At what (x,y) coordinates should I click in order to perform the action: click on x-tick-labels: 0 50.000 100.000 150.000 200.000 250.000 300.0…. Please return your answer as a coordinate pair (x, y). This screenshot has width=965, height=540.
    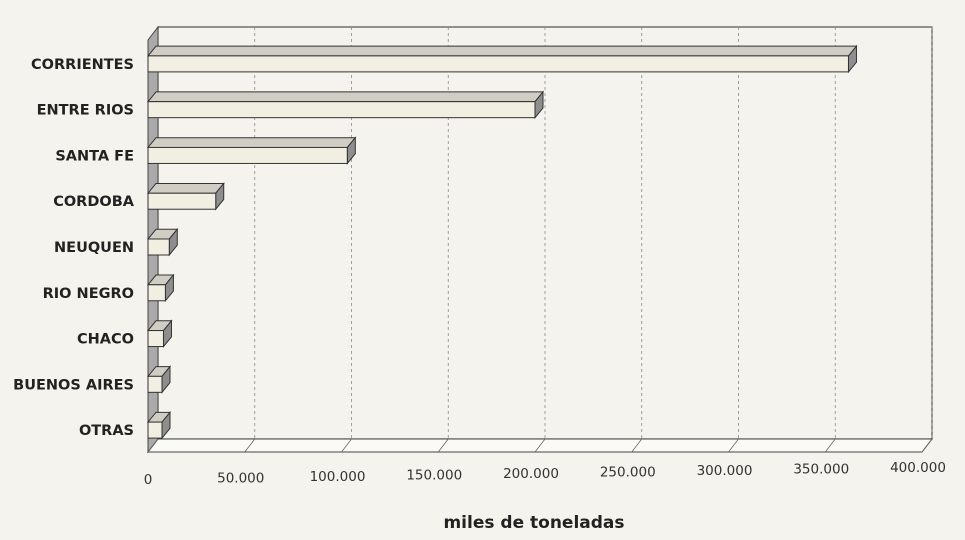
    Looking at the image, I should click on (545, 474).